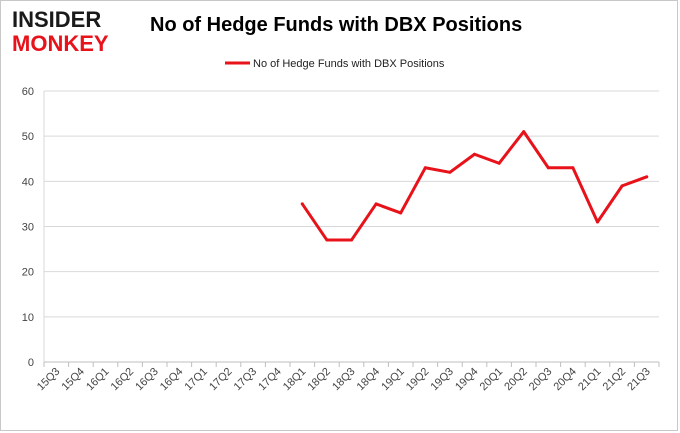  What do you see at coordinates (622, 186) in the screenshot?
I see `data-point-21Q2` at bounding box center [622, 186].